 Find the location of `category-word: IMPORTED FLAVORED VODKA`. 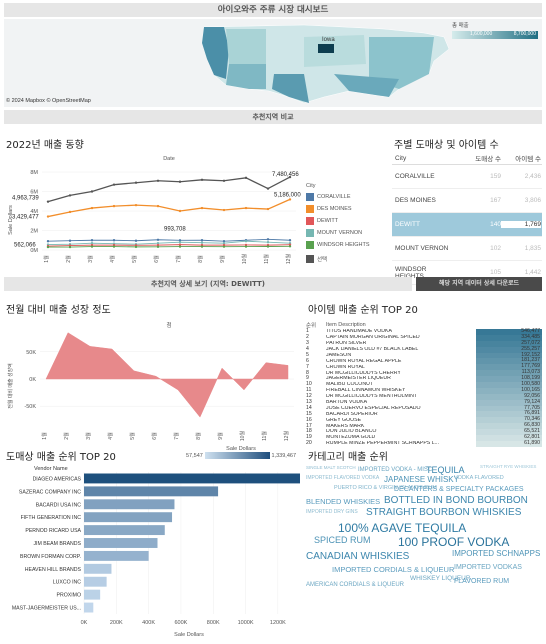

category-word: IMPORTED FLAVORED VODKA is located at coordinates (343, 478).